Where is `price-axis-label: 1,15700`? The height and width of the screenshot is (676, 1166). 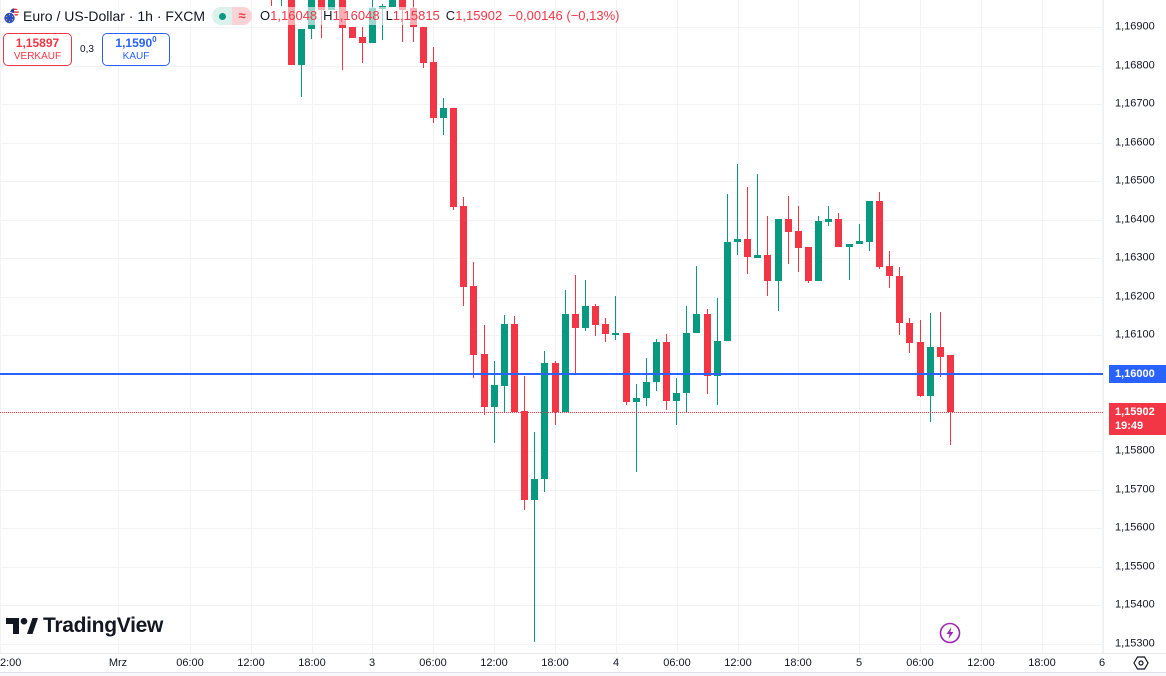
price-axis-label: 1,15700 is located at coordinates (1135, 489).